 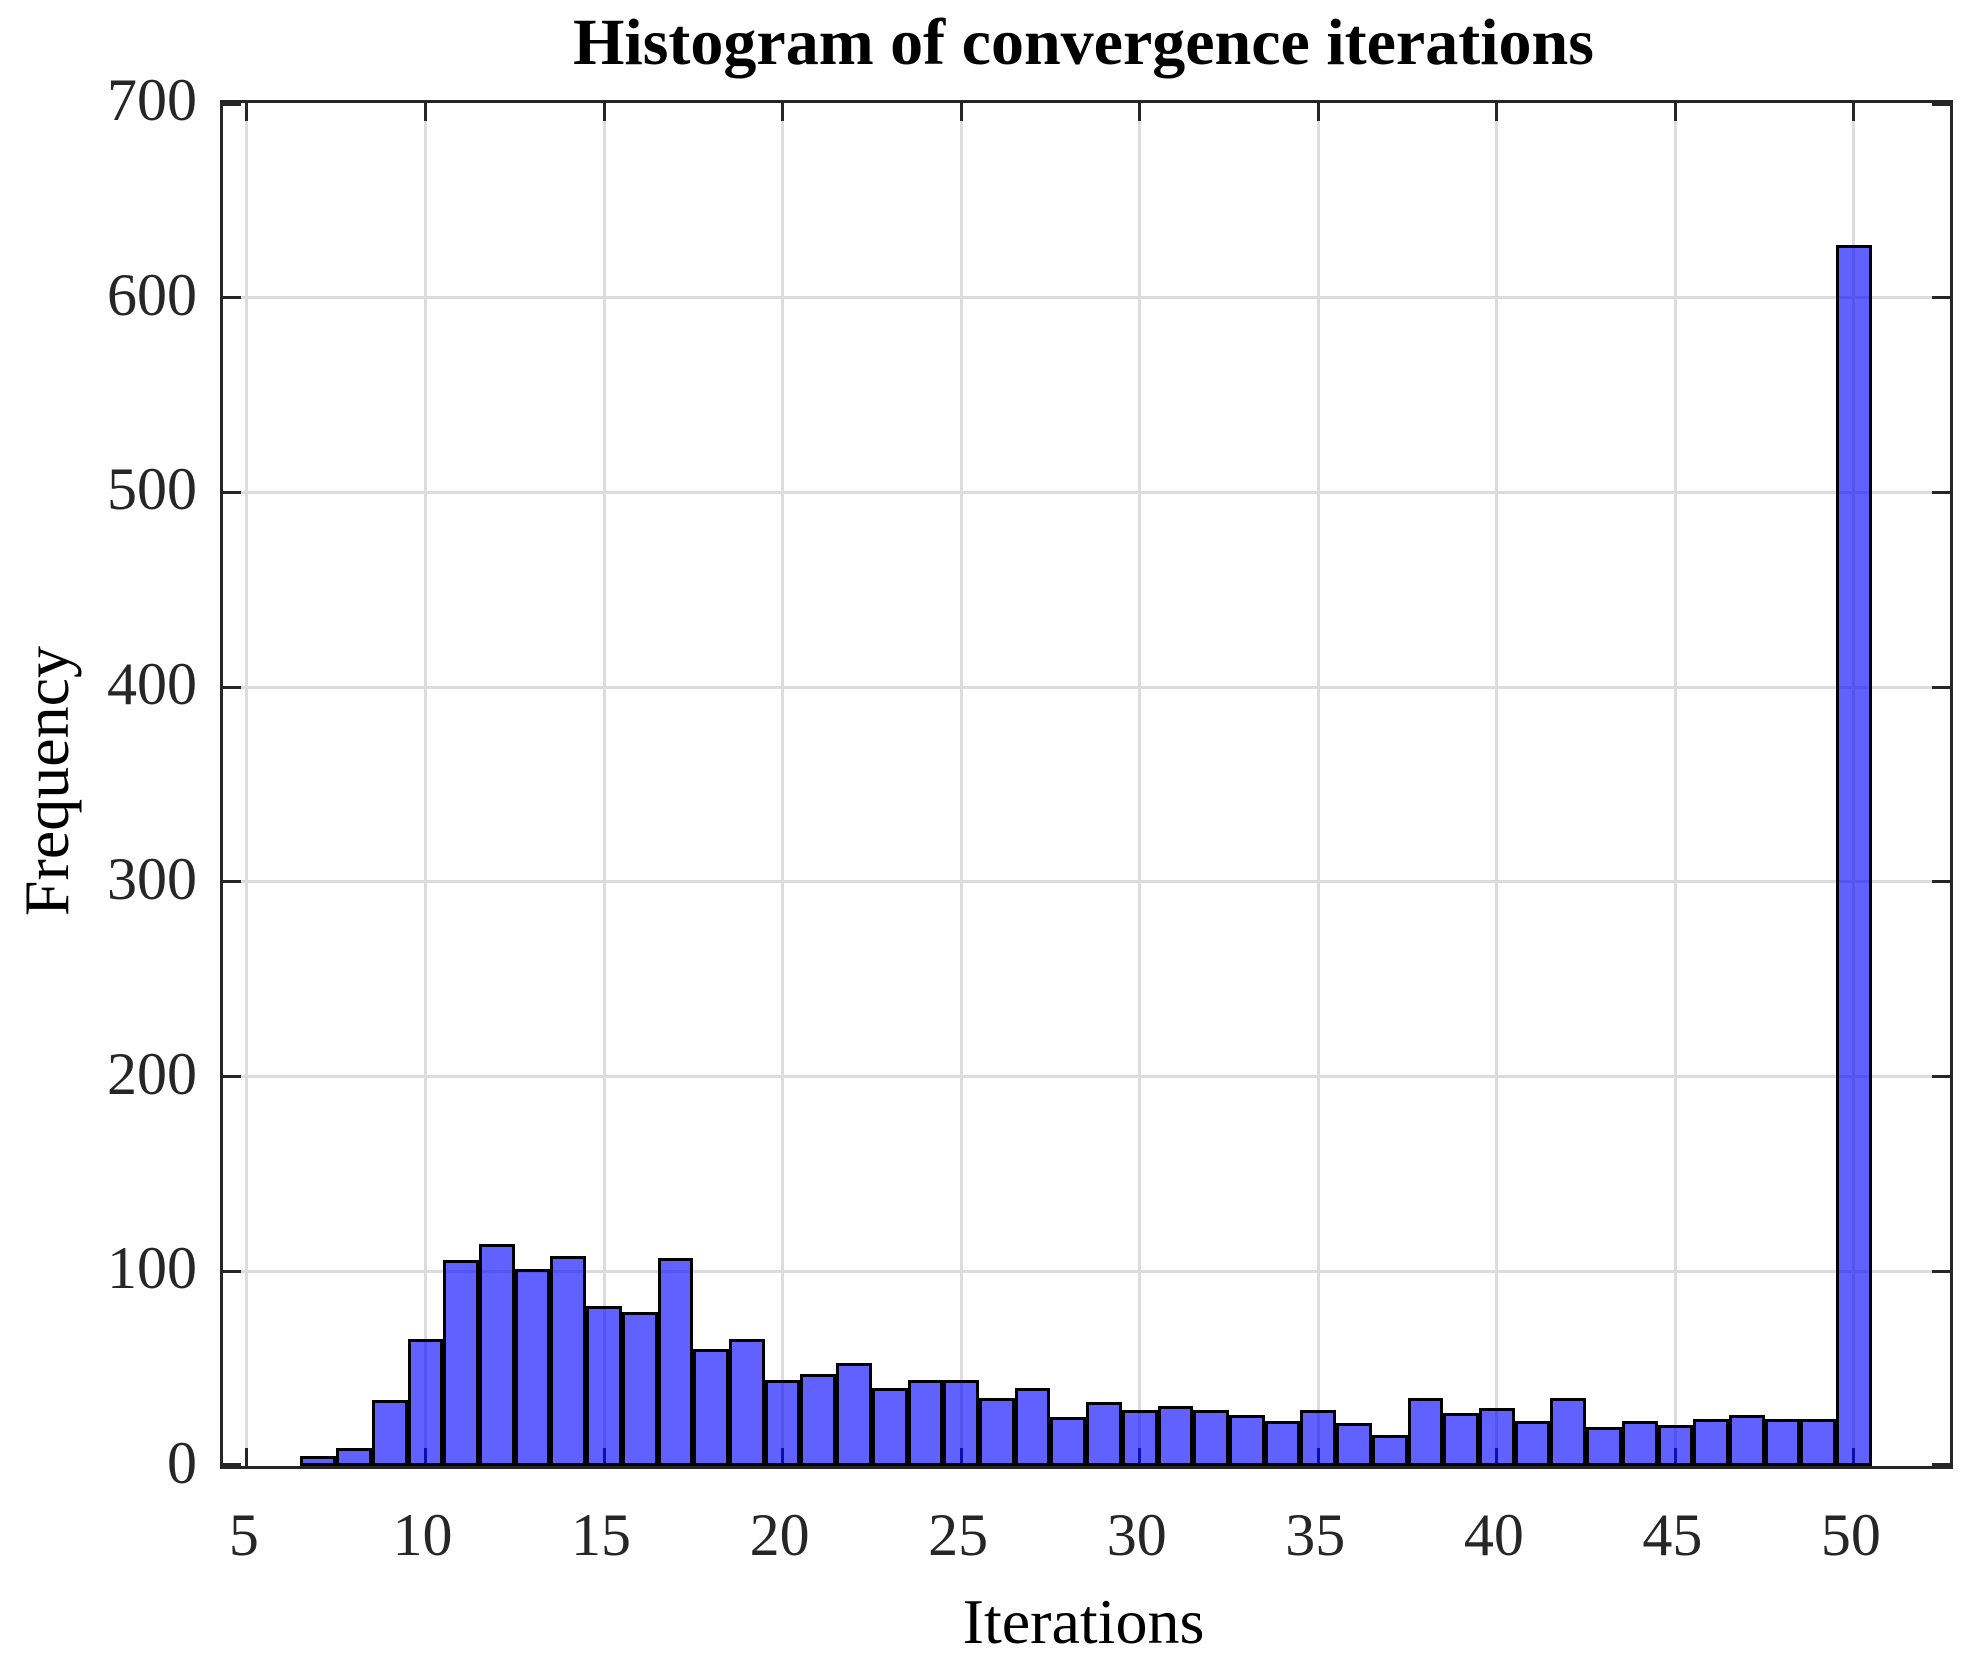 I want to click on x-tick-label-10: 10, so click(x=422, y=1535).